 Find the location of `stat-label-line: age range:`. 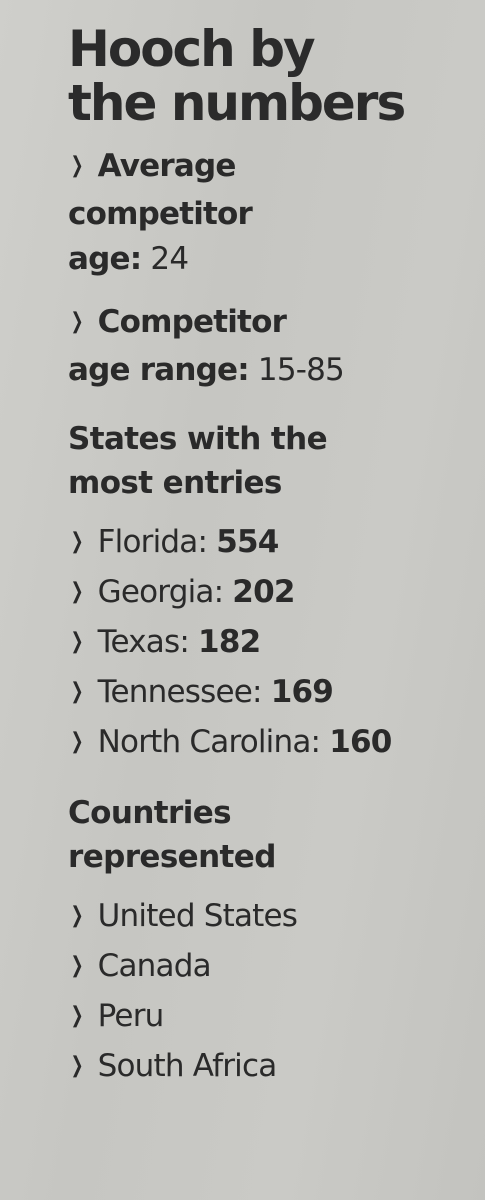

stat-label-line: age range: is located at coordinates (159, 370).